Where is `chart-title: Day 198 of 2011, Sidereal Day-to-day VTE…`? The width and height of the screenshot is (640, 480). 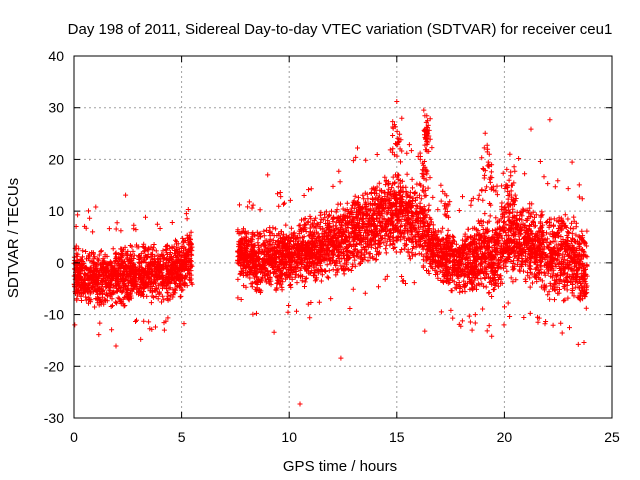
chart-title: Day 198 of 2011, Sidereal Day-to-day VTE… is located at coordinates (340, 29).